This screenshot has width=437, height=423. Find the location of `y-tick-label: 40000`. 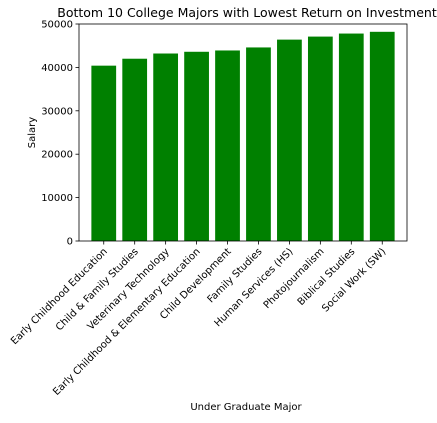

y-tick-label: 40000 is located at coordinates (57, 68).